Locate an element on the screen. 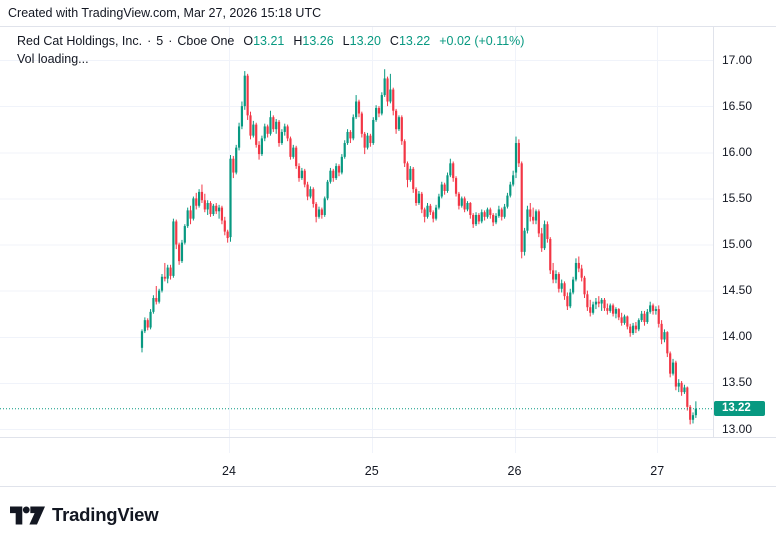 The image size is (776, 546). ohlc-label: H is located at coordinates (298, 41).